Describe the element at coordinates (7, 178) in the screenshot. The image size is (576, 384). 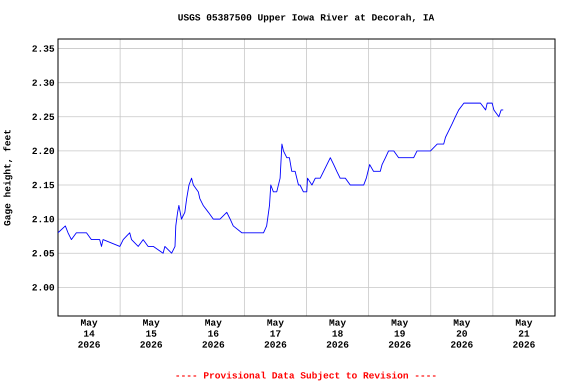
I see `y-axis-title: Gage height, feet` at that location.